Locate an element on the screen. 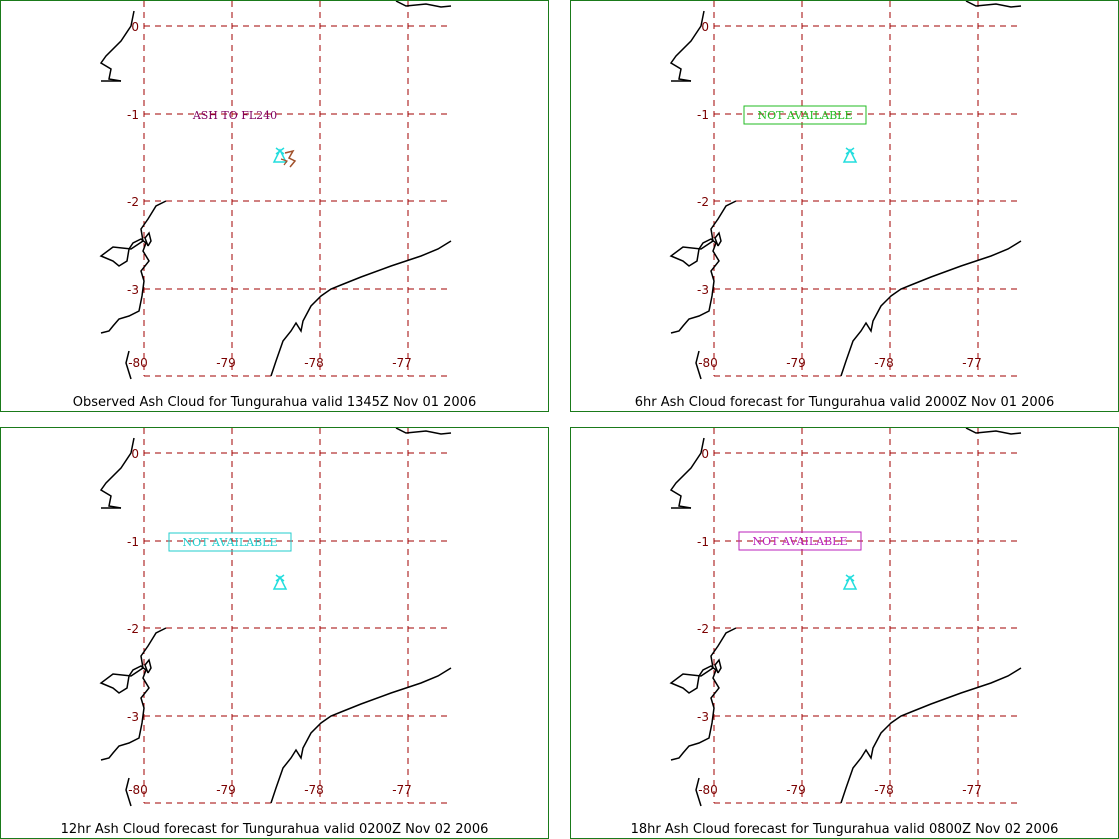 The height and width of the screenshot is (839, 1119). svg-text: ASH TO FL240 is located at coordinates (234, 115).